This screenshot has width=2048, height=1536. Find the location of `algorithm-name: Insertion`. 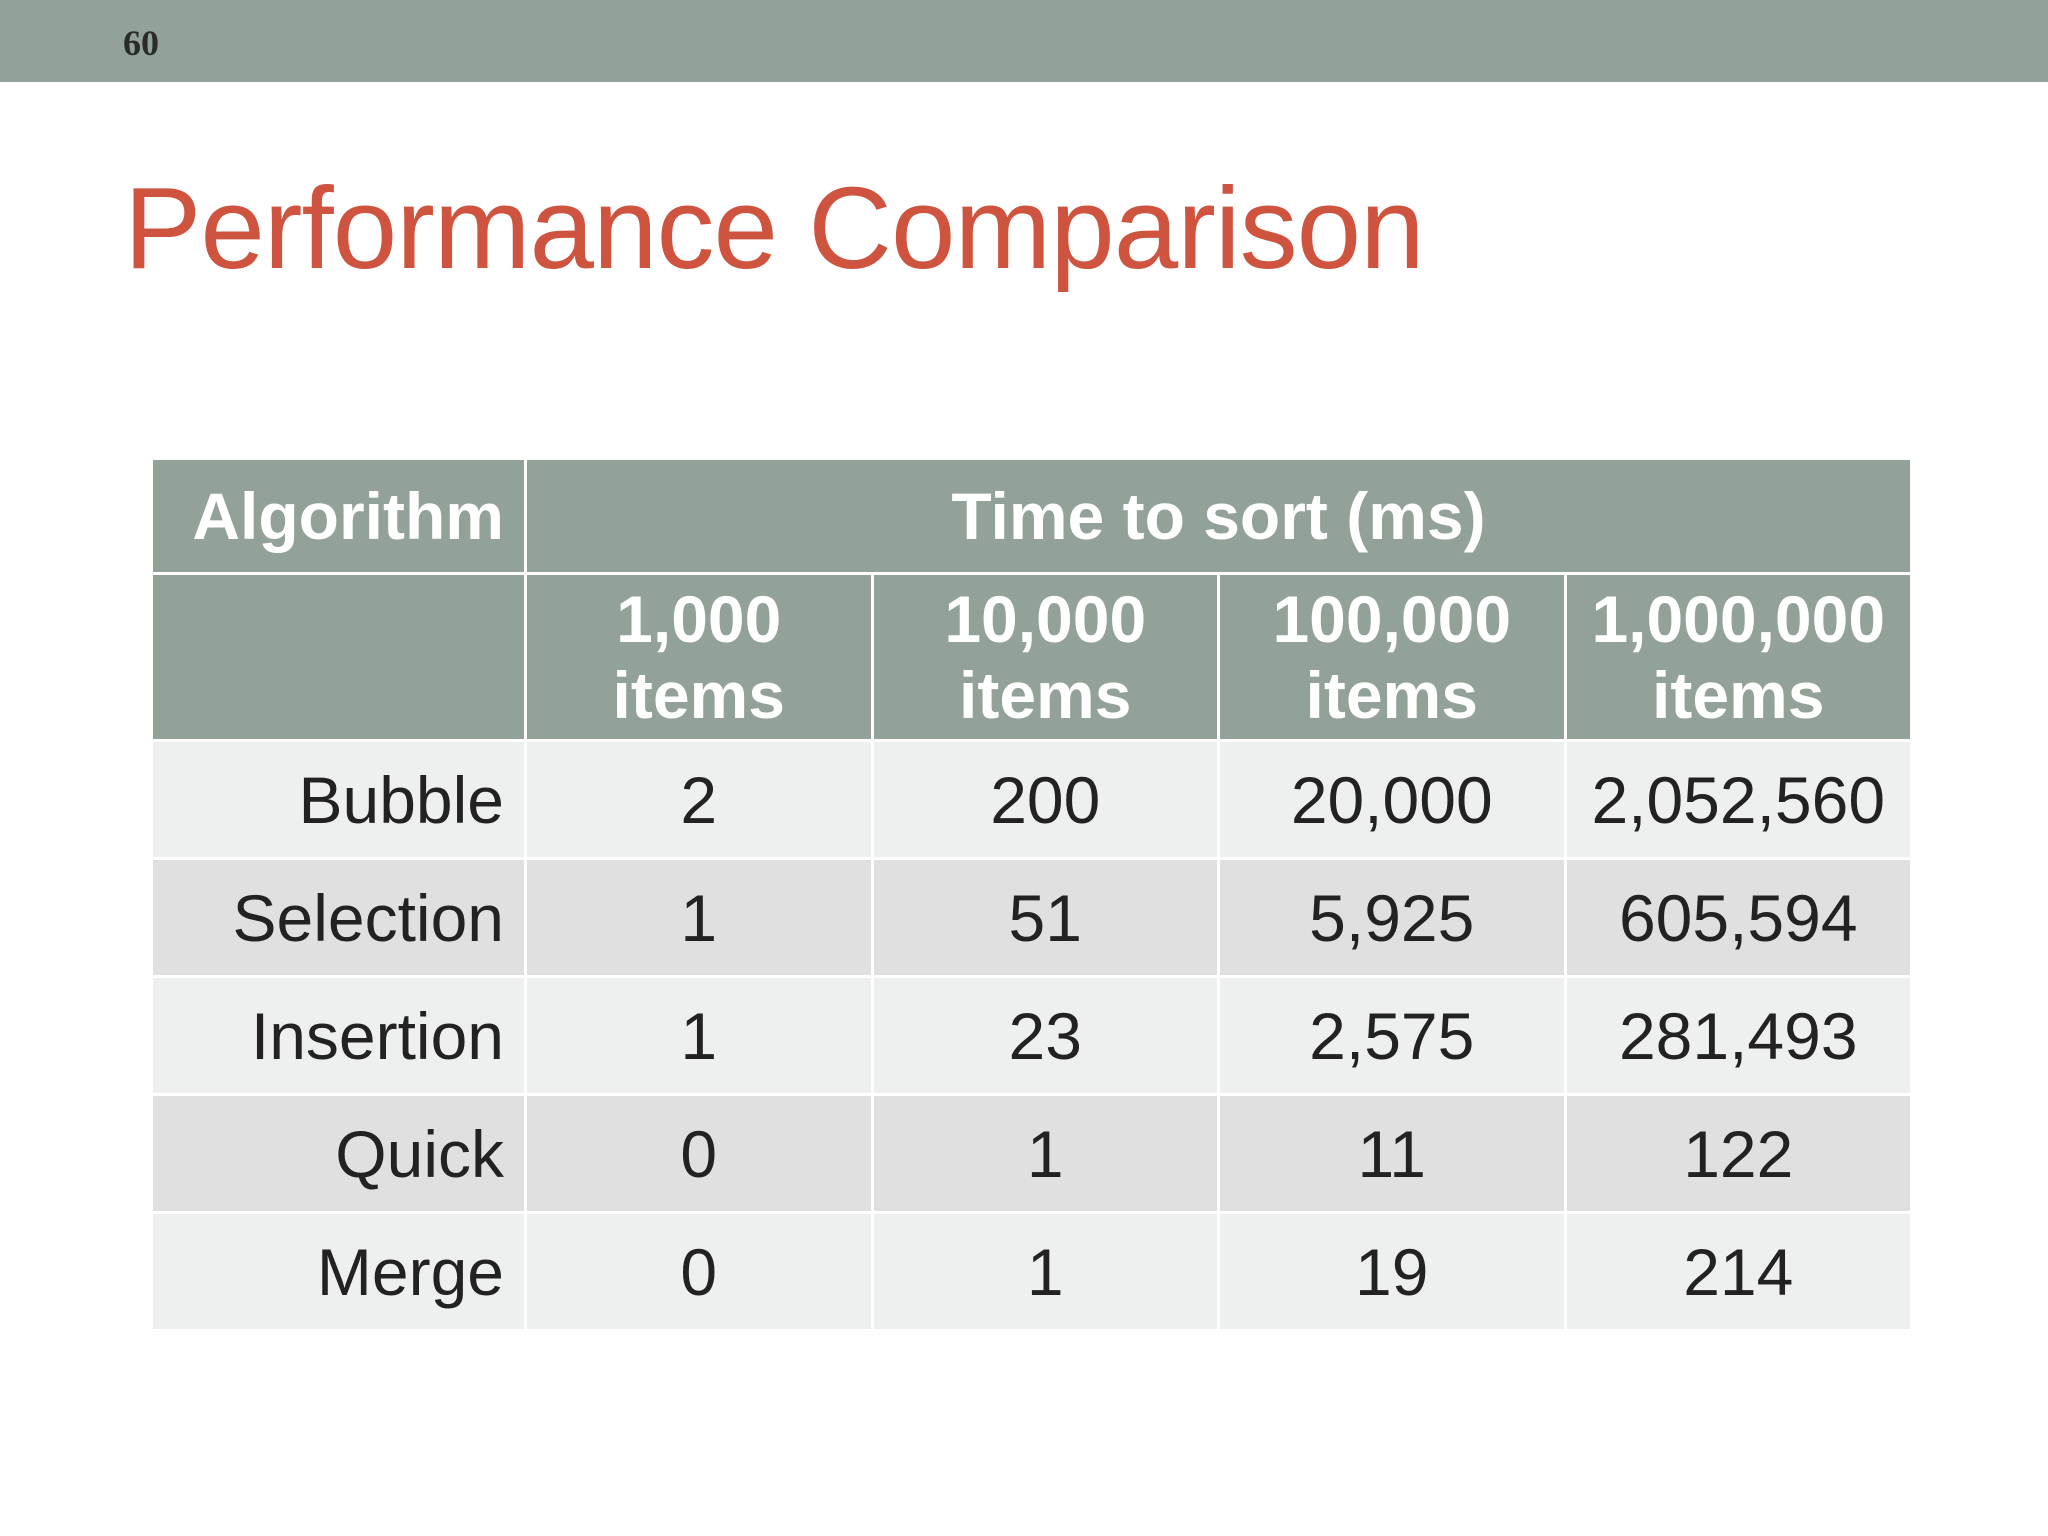

algorithm-name: Insertion is located at coordinates (338, 1035).